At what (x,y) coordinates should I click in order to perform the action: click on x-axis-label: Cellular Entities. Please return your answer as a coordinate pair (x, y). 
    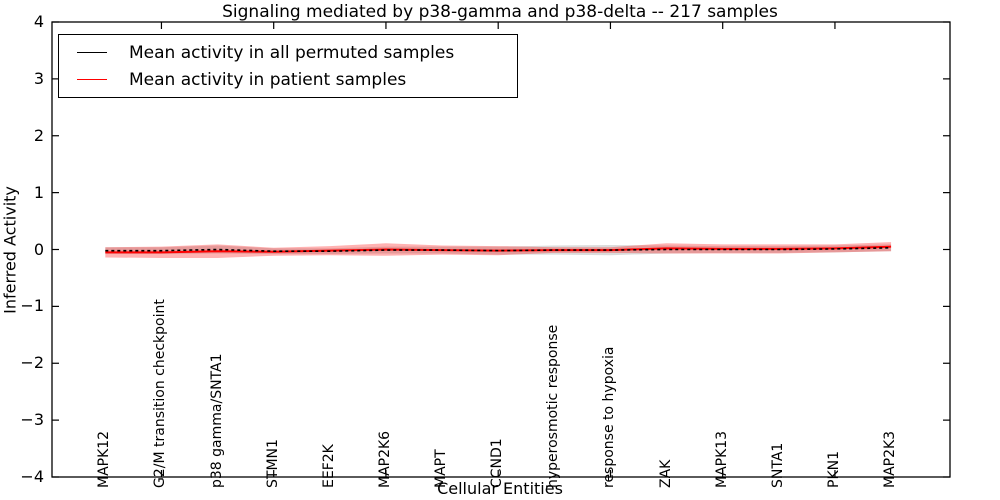
    Looking at the image, I should click on (500, 488).